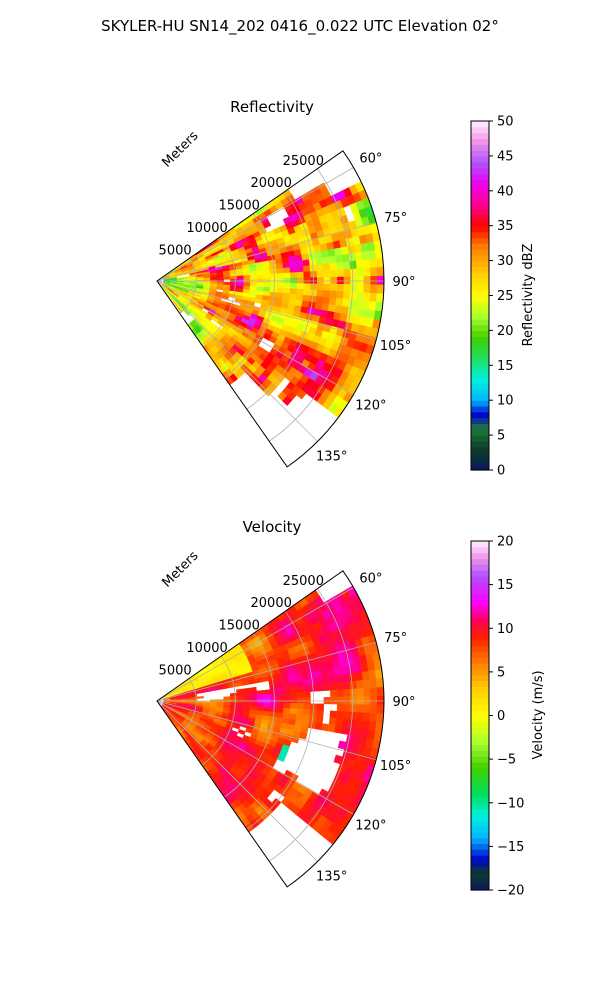 Image resolution: width=600 pixels, height=1000 pixels. What do you see at coordinates (280, 300) in the screenshot?
I see `range-ring` at bounding box center [280, 300].